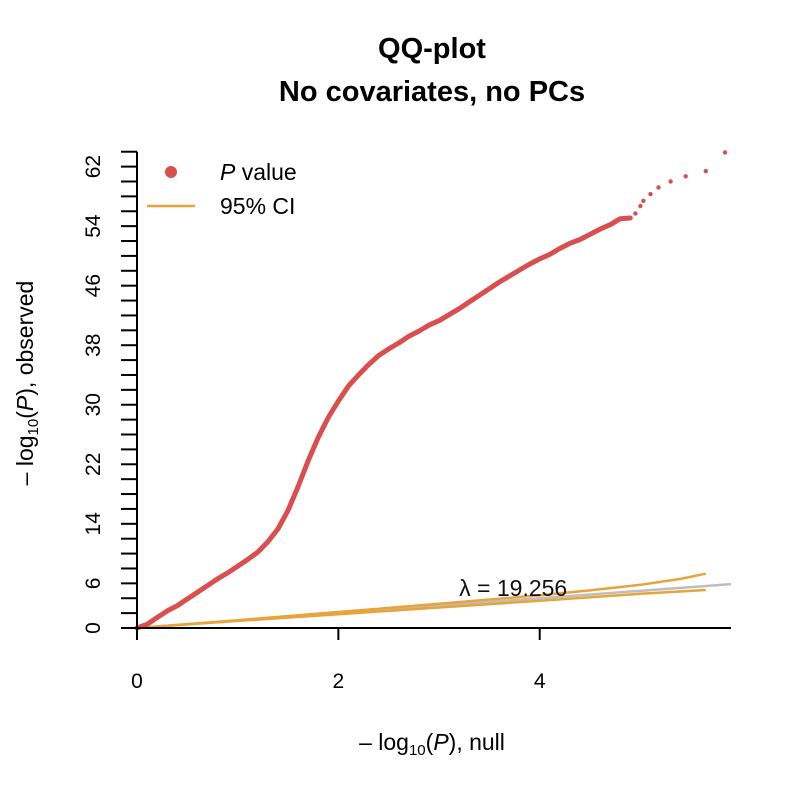  Describe the element at coordinates (258, 172) in the screenshot. I see `legend-label-p-value: P value` at that location.